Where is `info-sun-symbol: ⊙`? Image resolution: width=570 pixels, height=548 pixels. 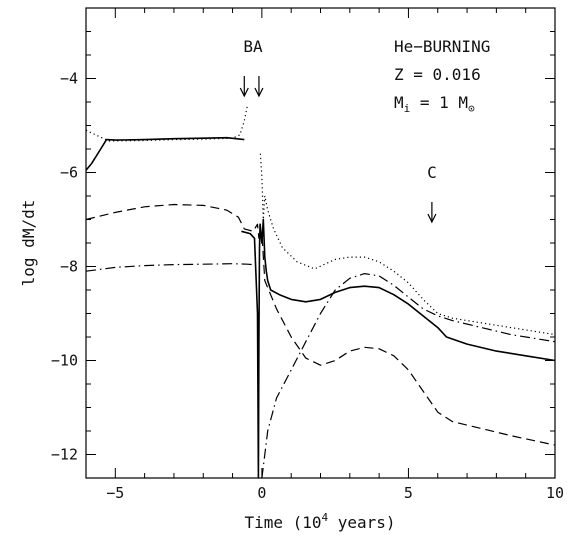 info-sun-symbol: ⊙ is located at coordinates (471, 108).